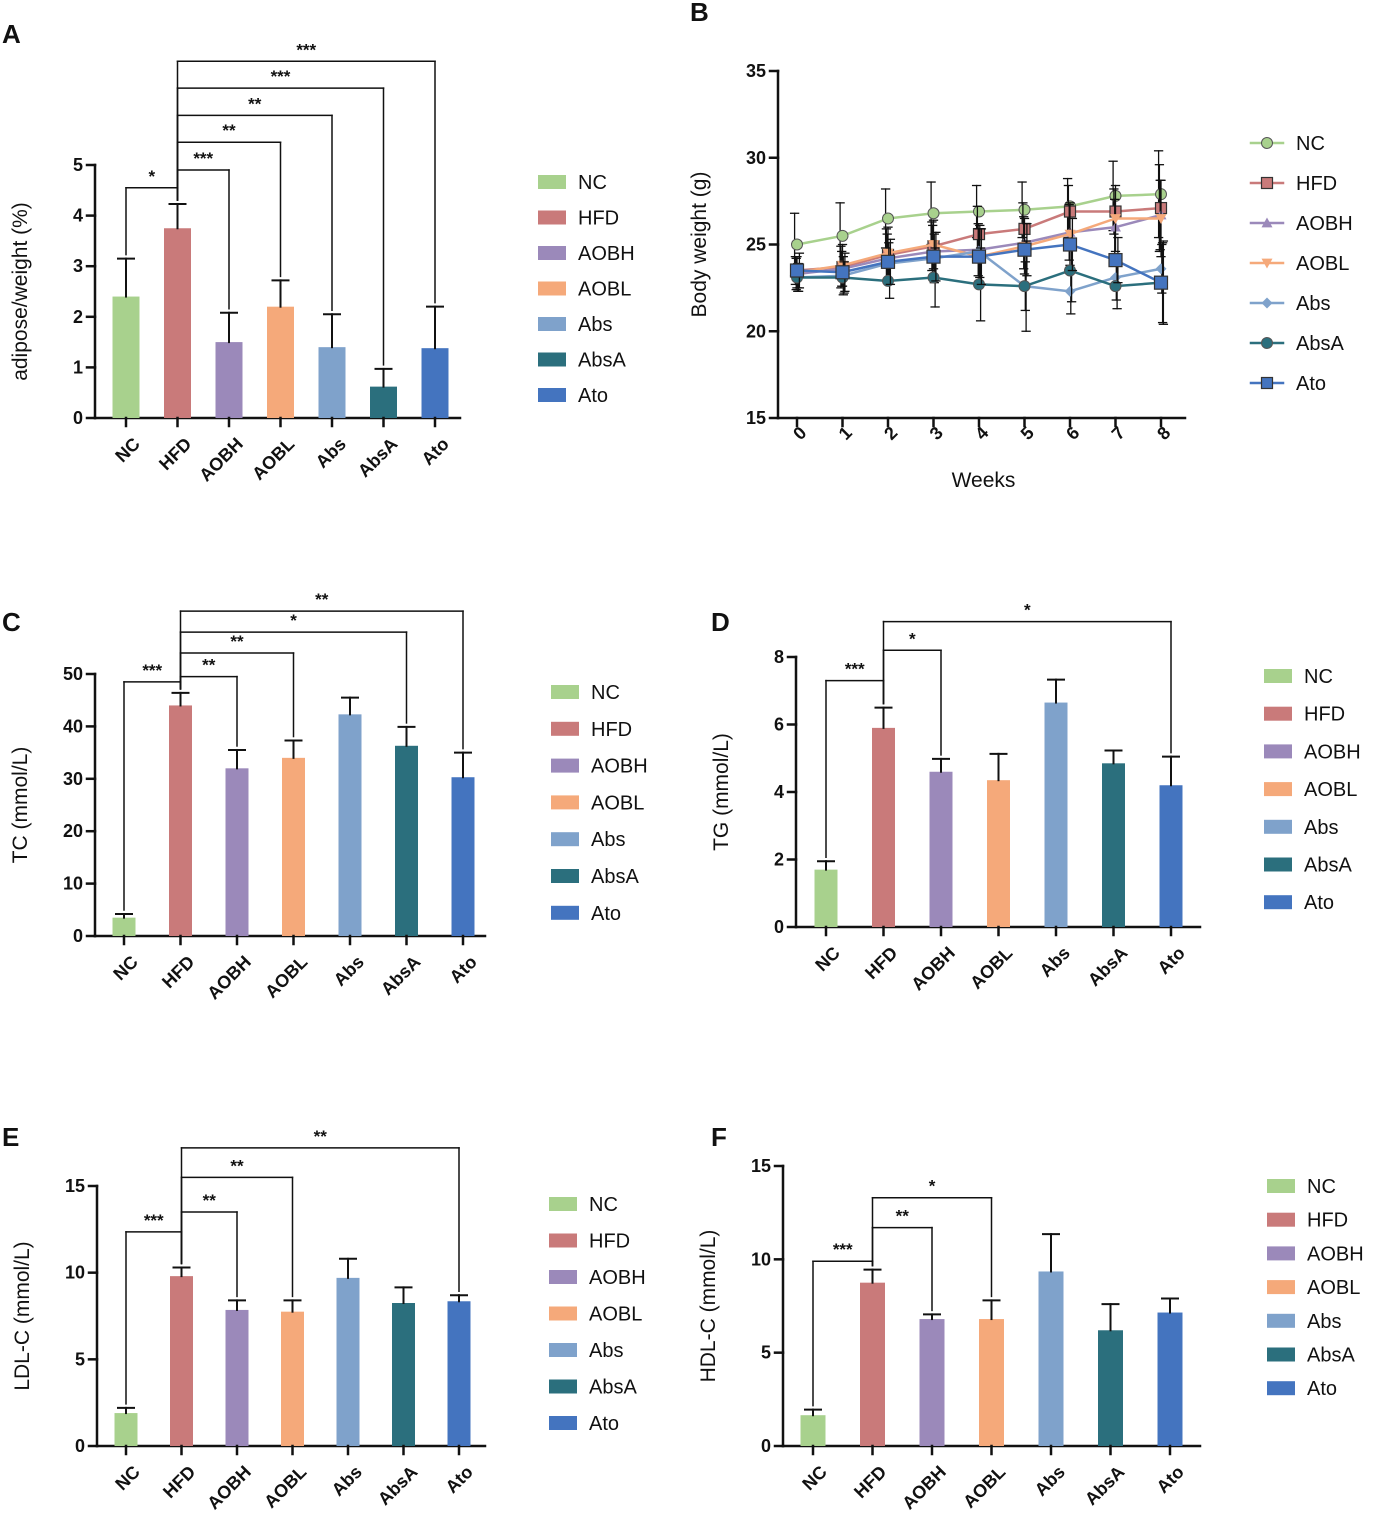 The image size is (1377, 1522). I want to click on bar-Ato, so click(463, 856).